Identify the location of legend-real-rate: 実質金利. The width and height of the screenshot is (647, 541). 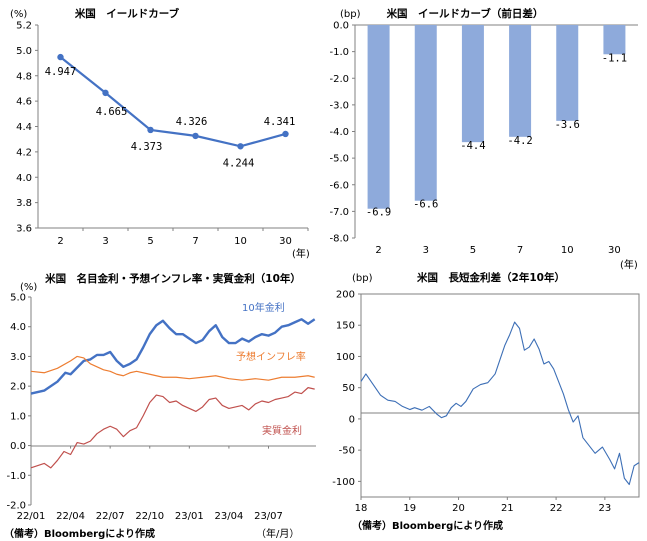
(282, 430).